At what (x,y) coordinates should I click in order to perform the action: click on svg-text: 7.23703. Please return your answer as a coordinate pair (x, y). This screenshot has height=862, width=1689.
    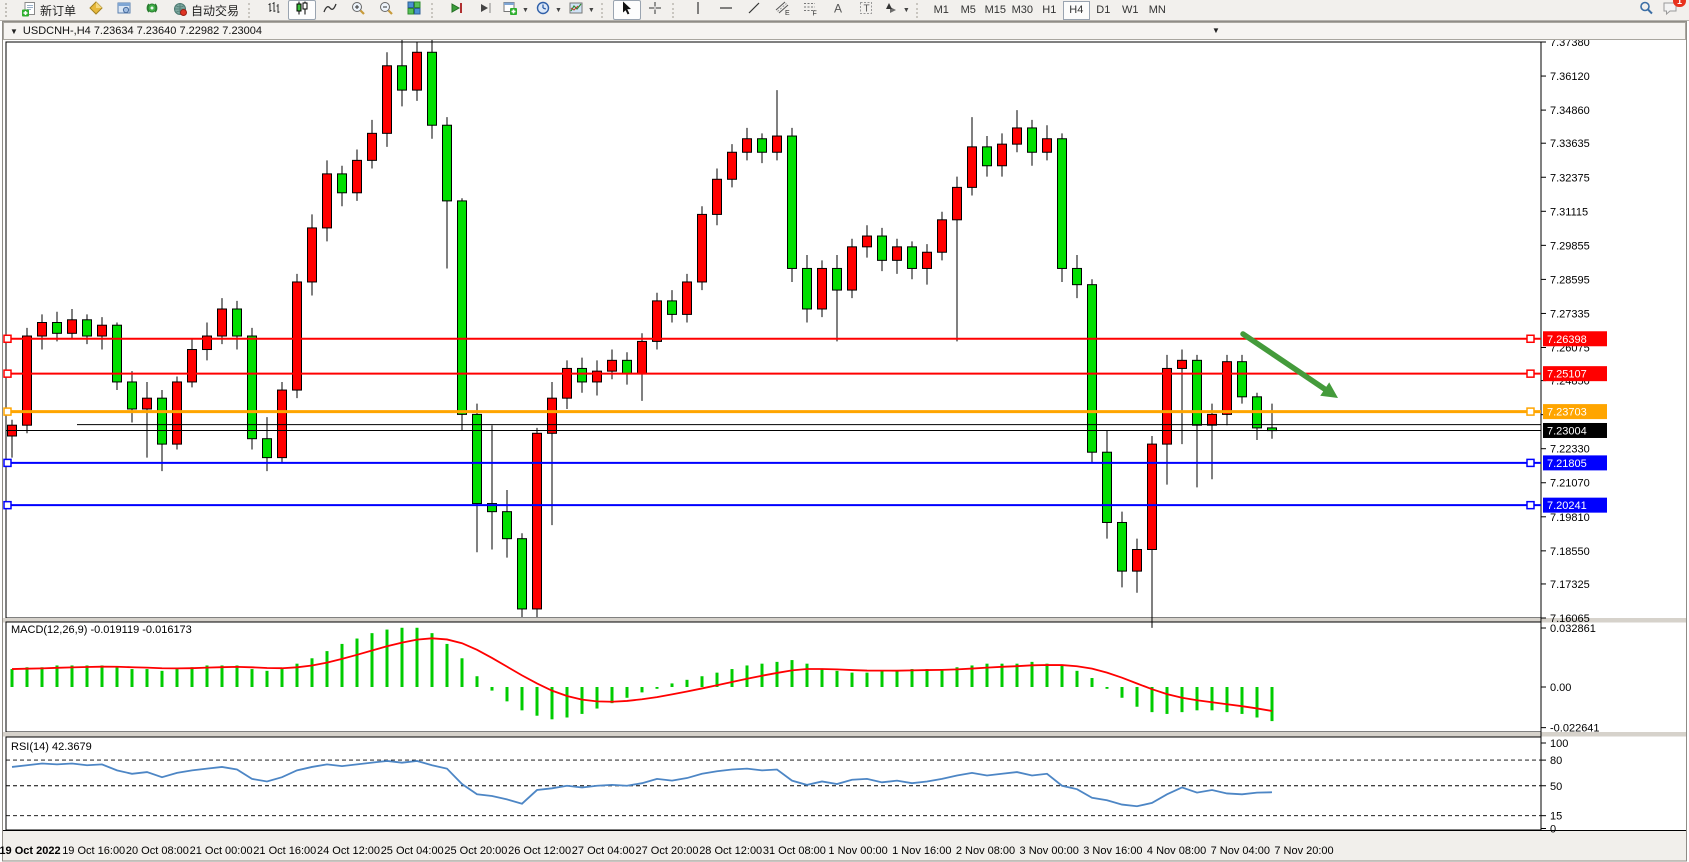
    Looking at the image, I should click on (1567, 413).